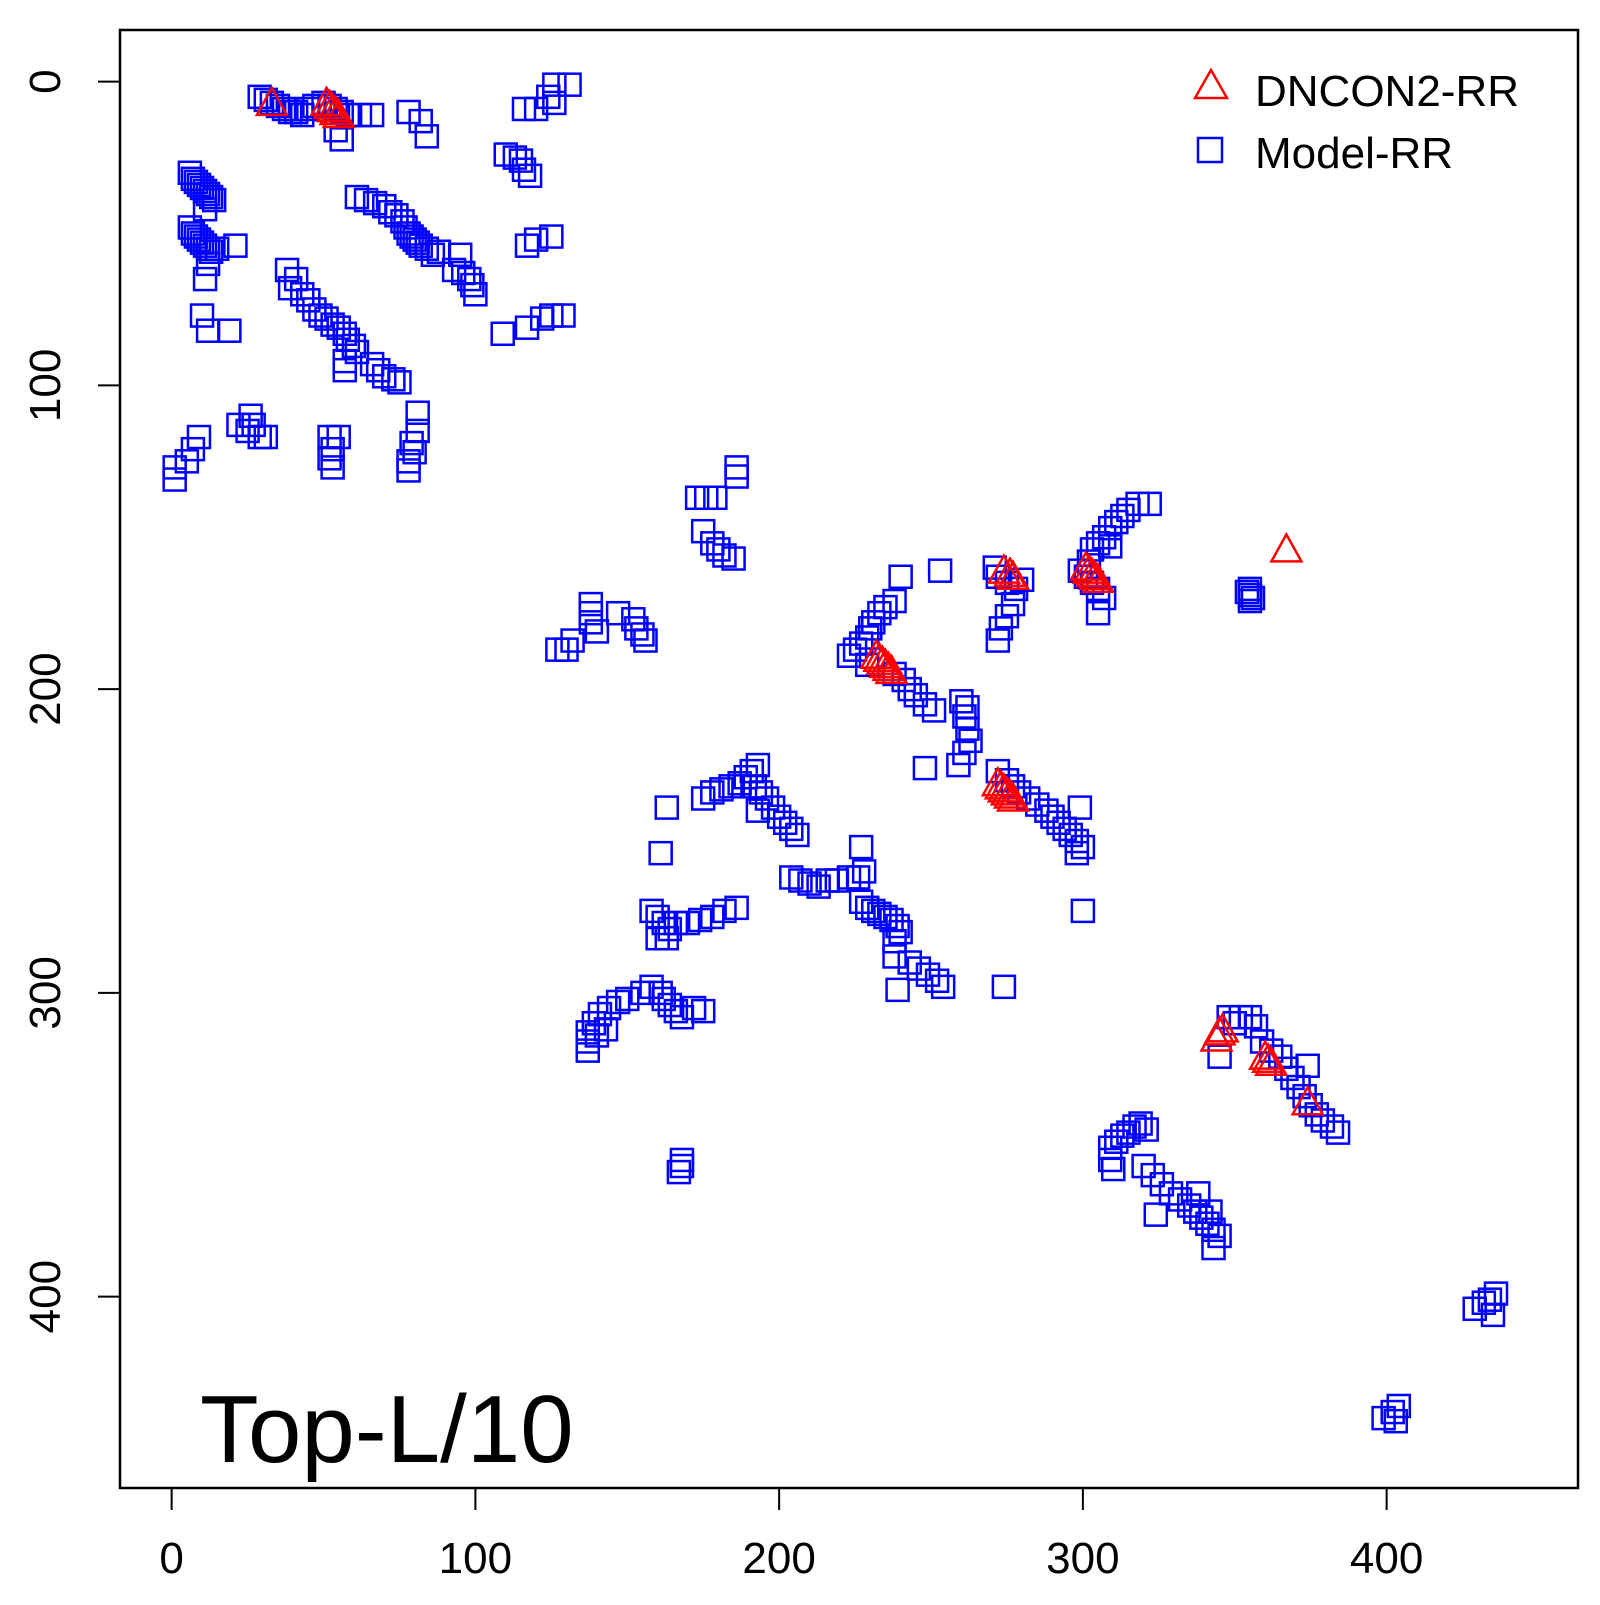 This screenshot has width=1600, height=1605. Describe the element at coordinates (1082, 1558) in the screenshot. I see `x-tick-label: 300` at that location.